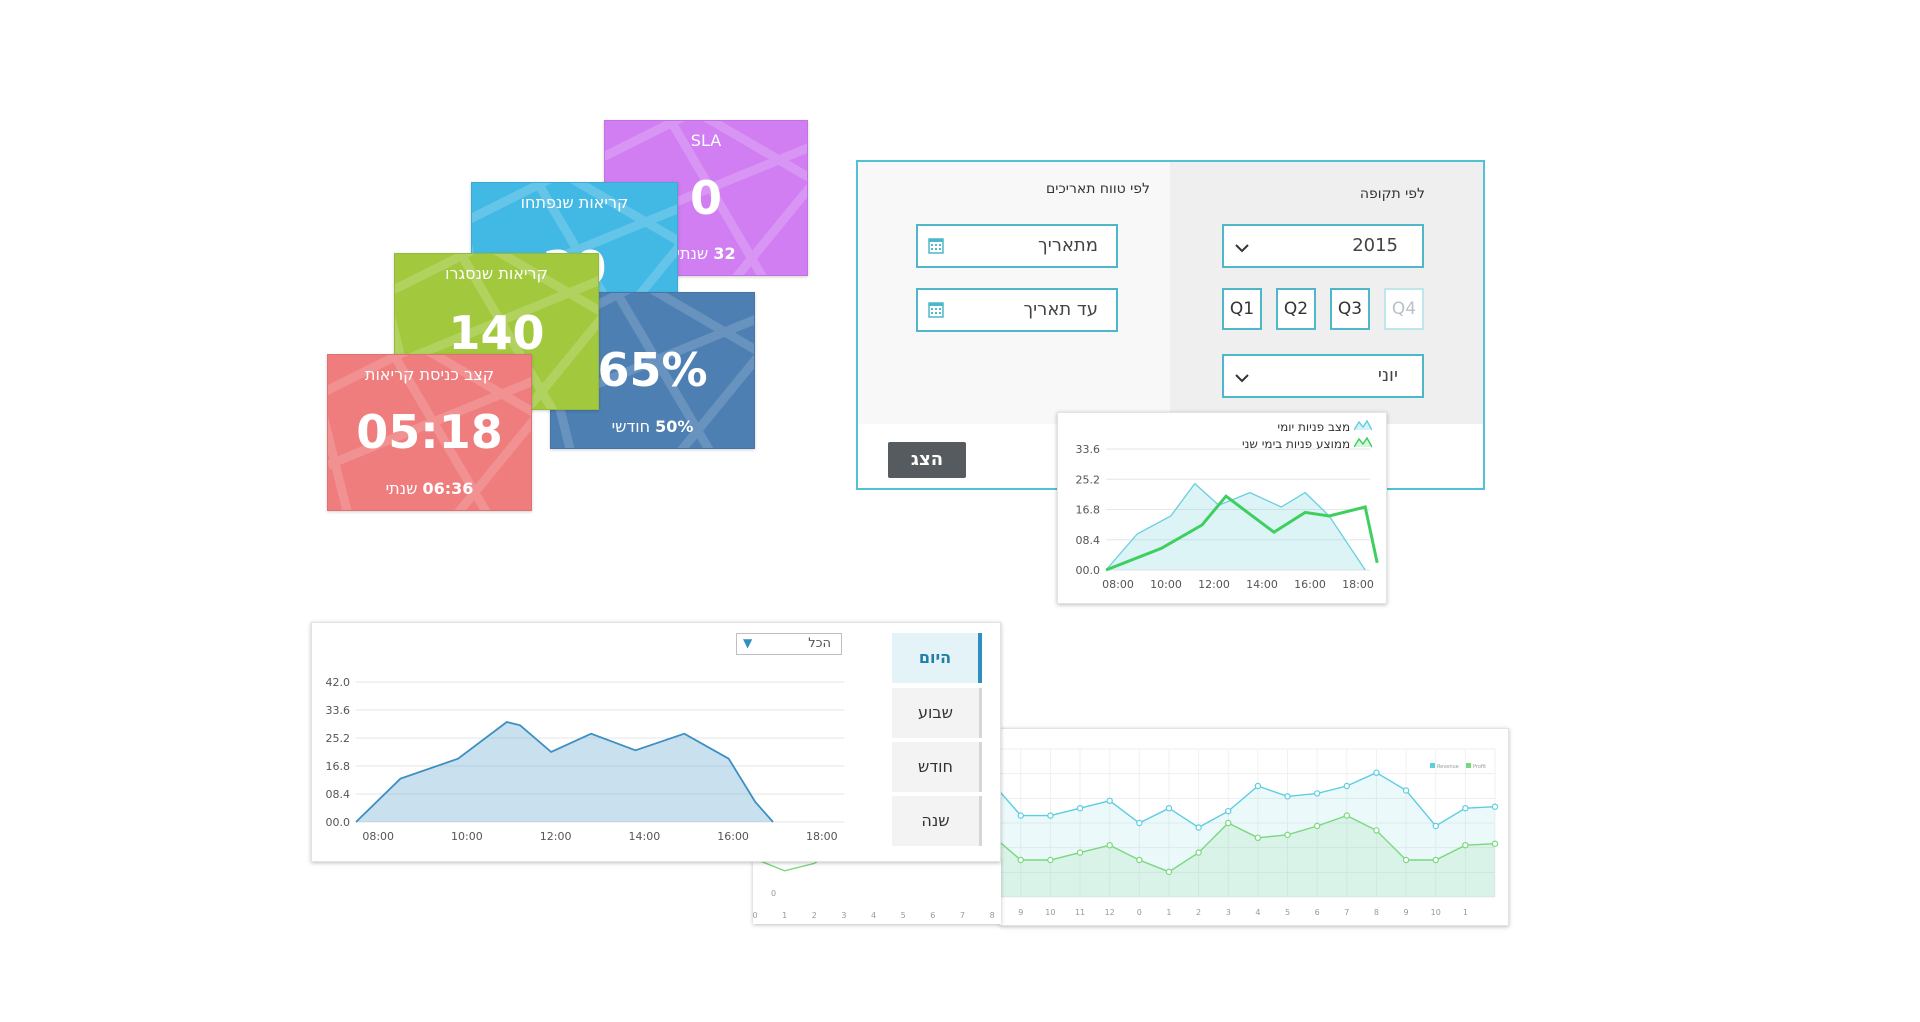 This screenshot has width=1920, height=1022. Describe the element at coordinates (1323, 376) in the screenshot. I see `month-select: יוני` at that location.